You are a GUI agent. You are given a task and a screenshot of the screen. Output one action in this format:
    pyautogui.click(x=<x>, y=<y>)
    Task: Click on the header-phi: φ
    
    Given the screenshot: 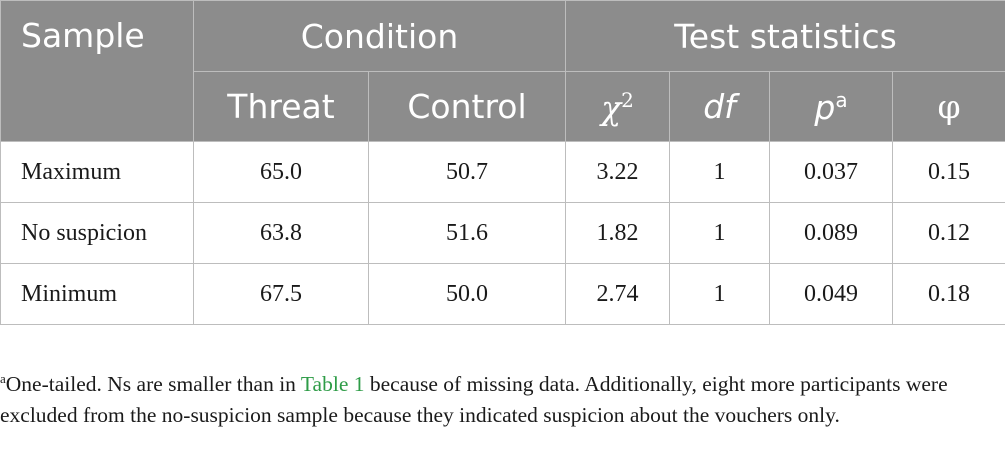 What is the action you would take?
    pyautogui.click(x=948, y=106)
    